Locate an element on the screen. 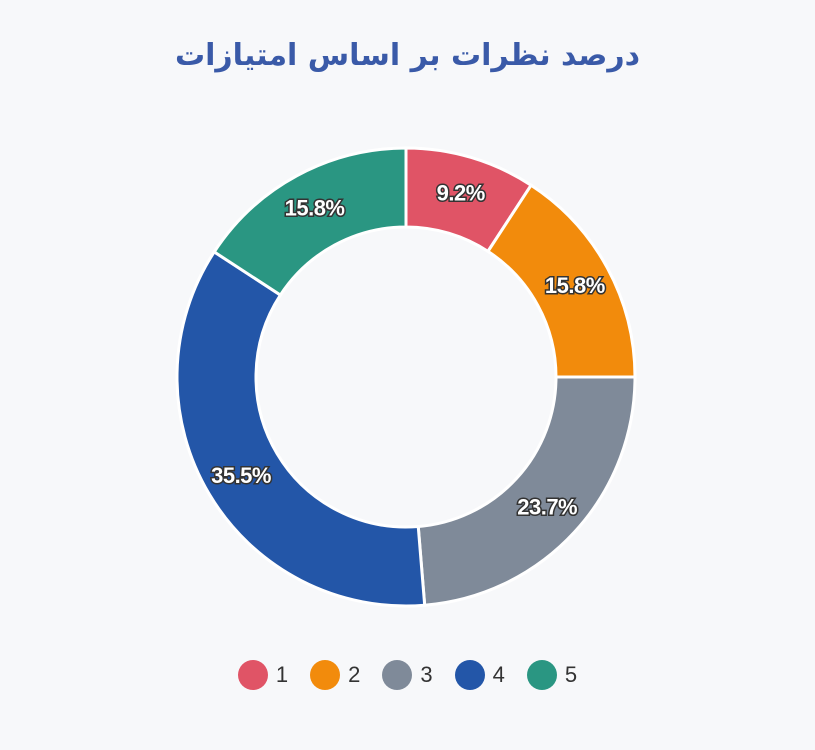  slice-label-1: 9.2% is located at coordinates (461, 192).